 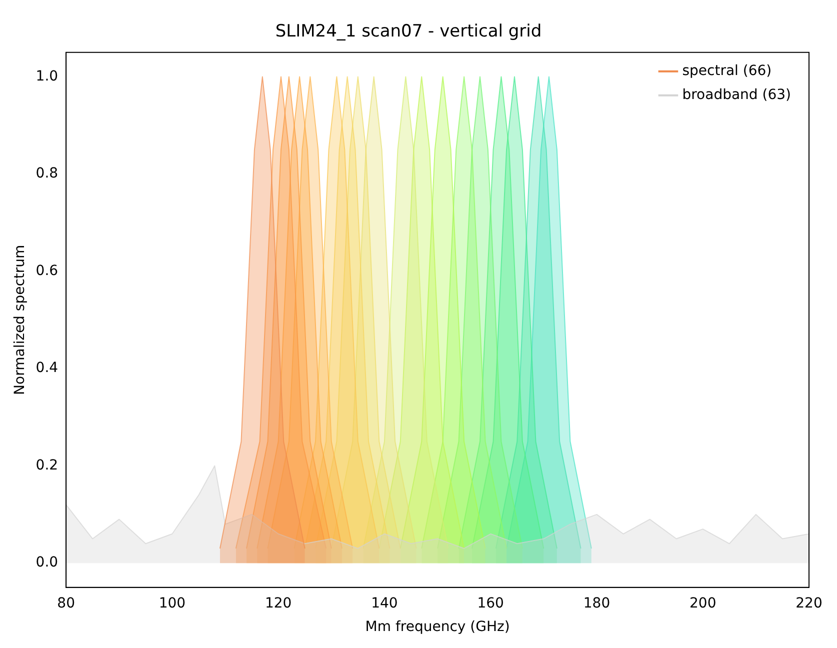 I want to click on y-tick-label: 0.0, so click(x=47, y=562).